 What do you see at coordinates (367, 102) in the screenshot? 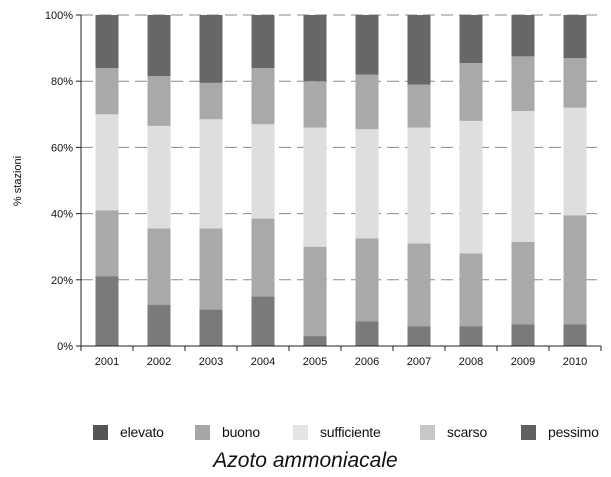
I see `bar-segment-buono-2006` at bounding box center [367, 102].